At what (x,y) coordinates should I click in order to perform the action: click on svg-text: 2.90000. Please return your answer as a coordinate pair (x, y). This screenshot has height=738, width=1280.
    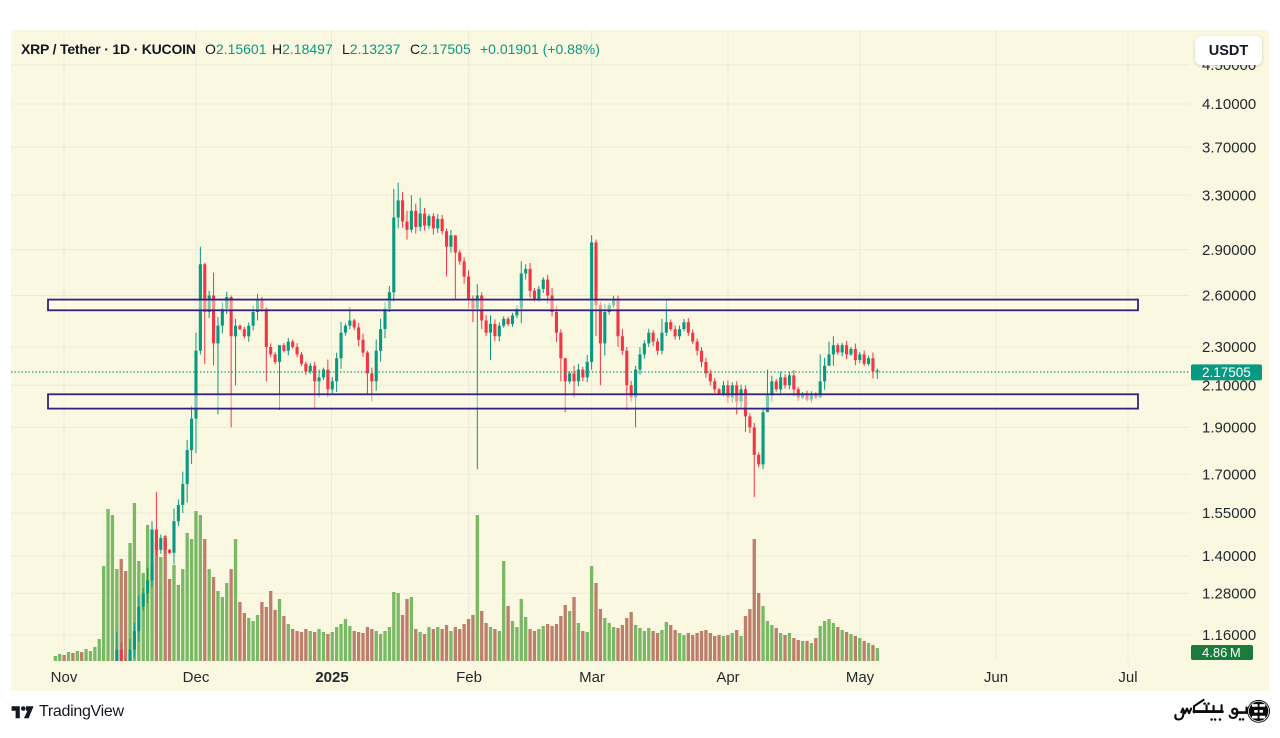
    Looking at the image, I should click on (1229, 250).